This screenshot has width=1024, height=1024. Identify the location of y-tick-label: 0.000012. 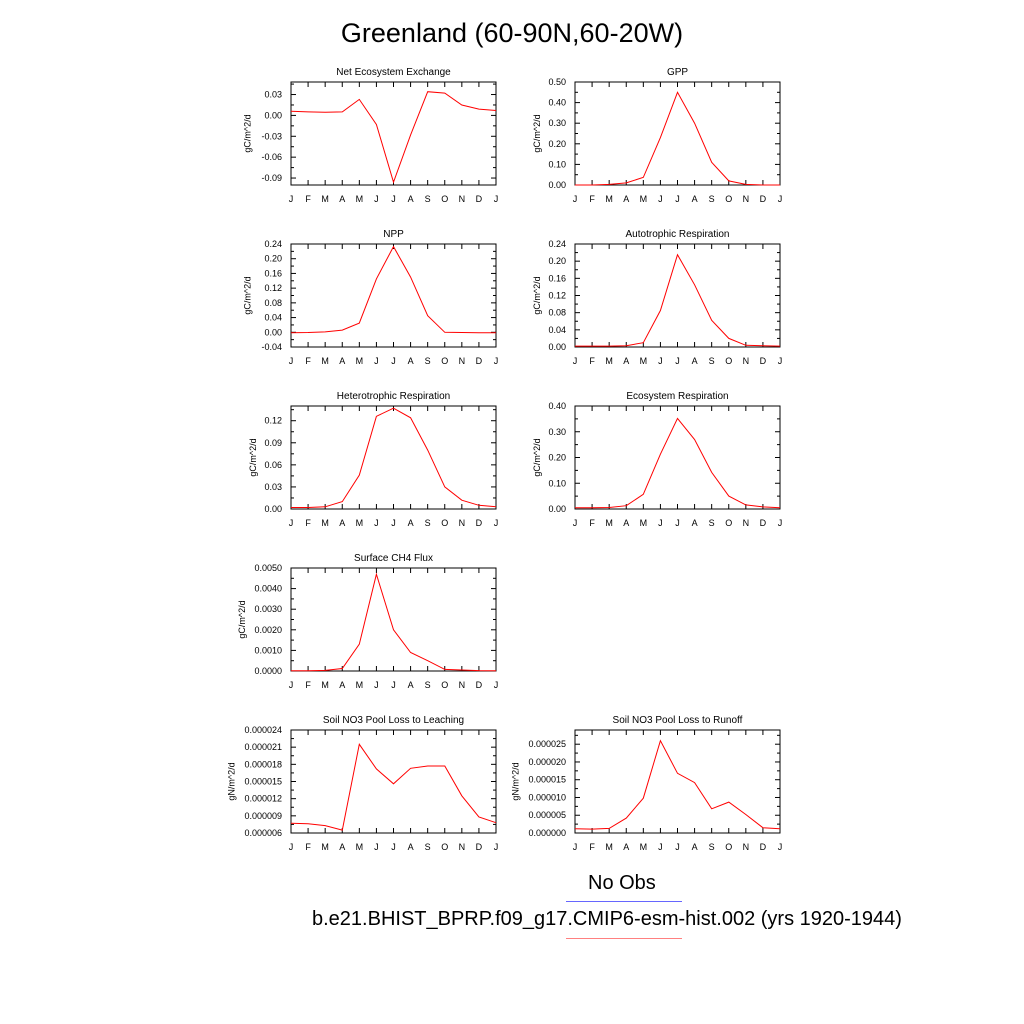
(263, 799).